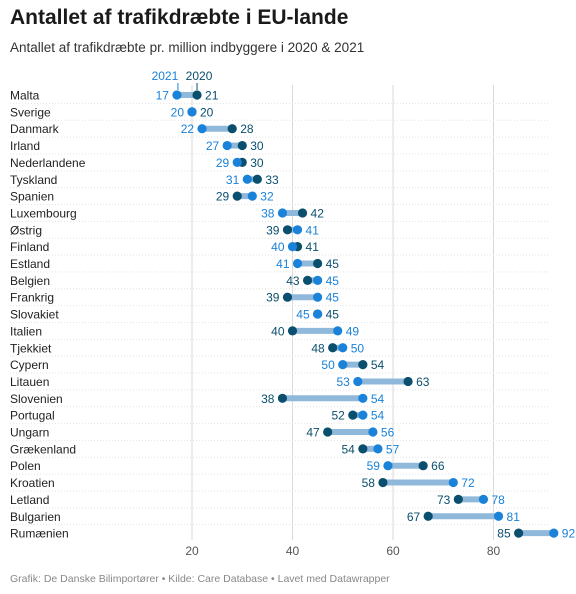  I want to click on category-label: Slovakiet, so click(34, 315).